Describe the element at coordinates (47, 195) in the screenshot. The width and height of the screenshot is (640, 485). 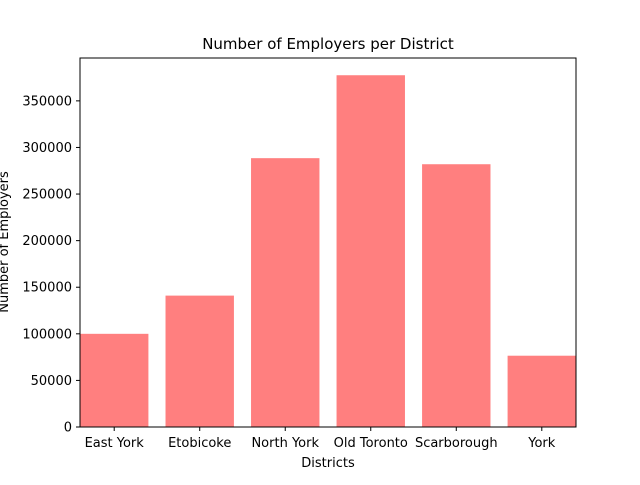
I see `y-tick-label: 250000` at that location.